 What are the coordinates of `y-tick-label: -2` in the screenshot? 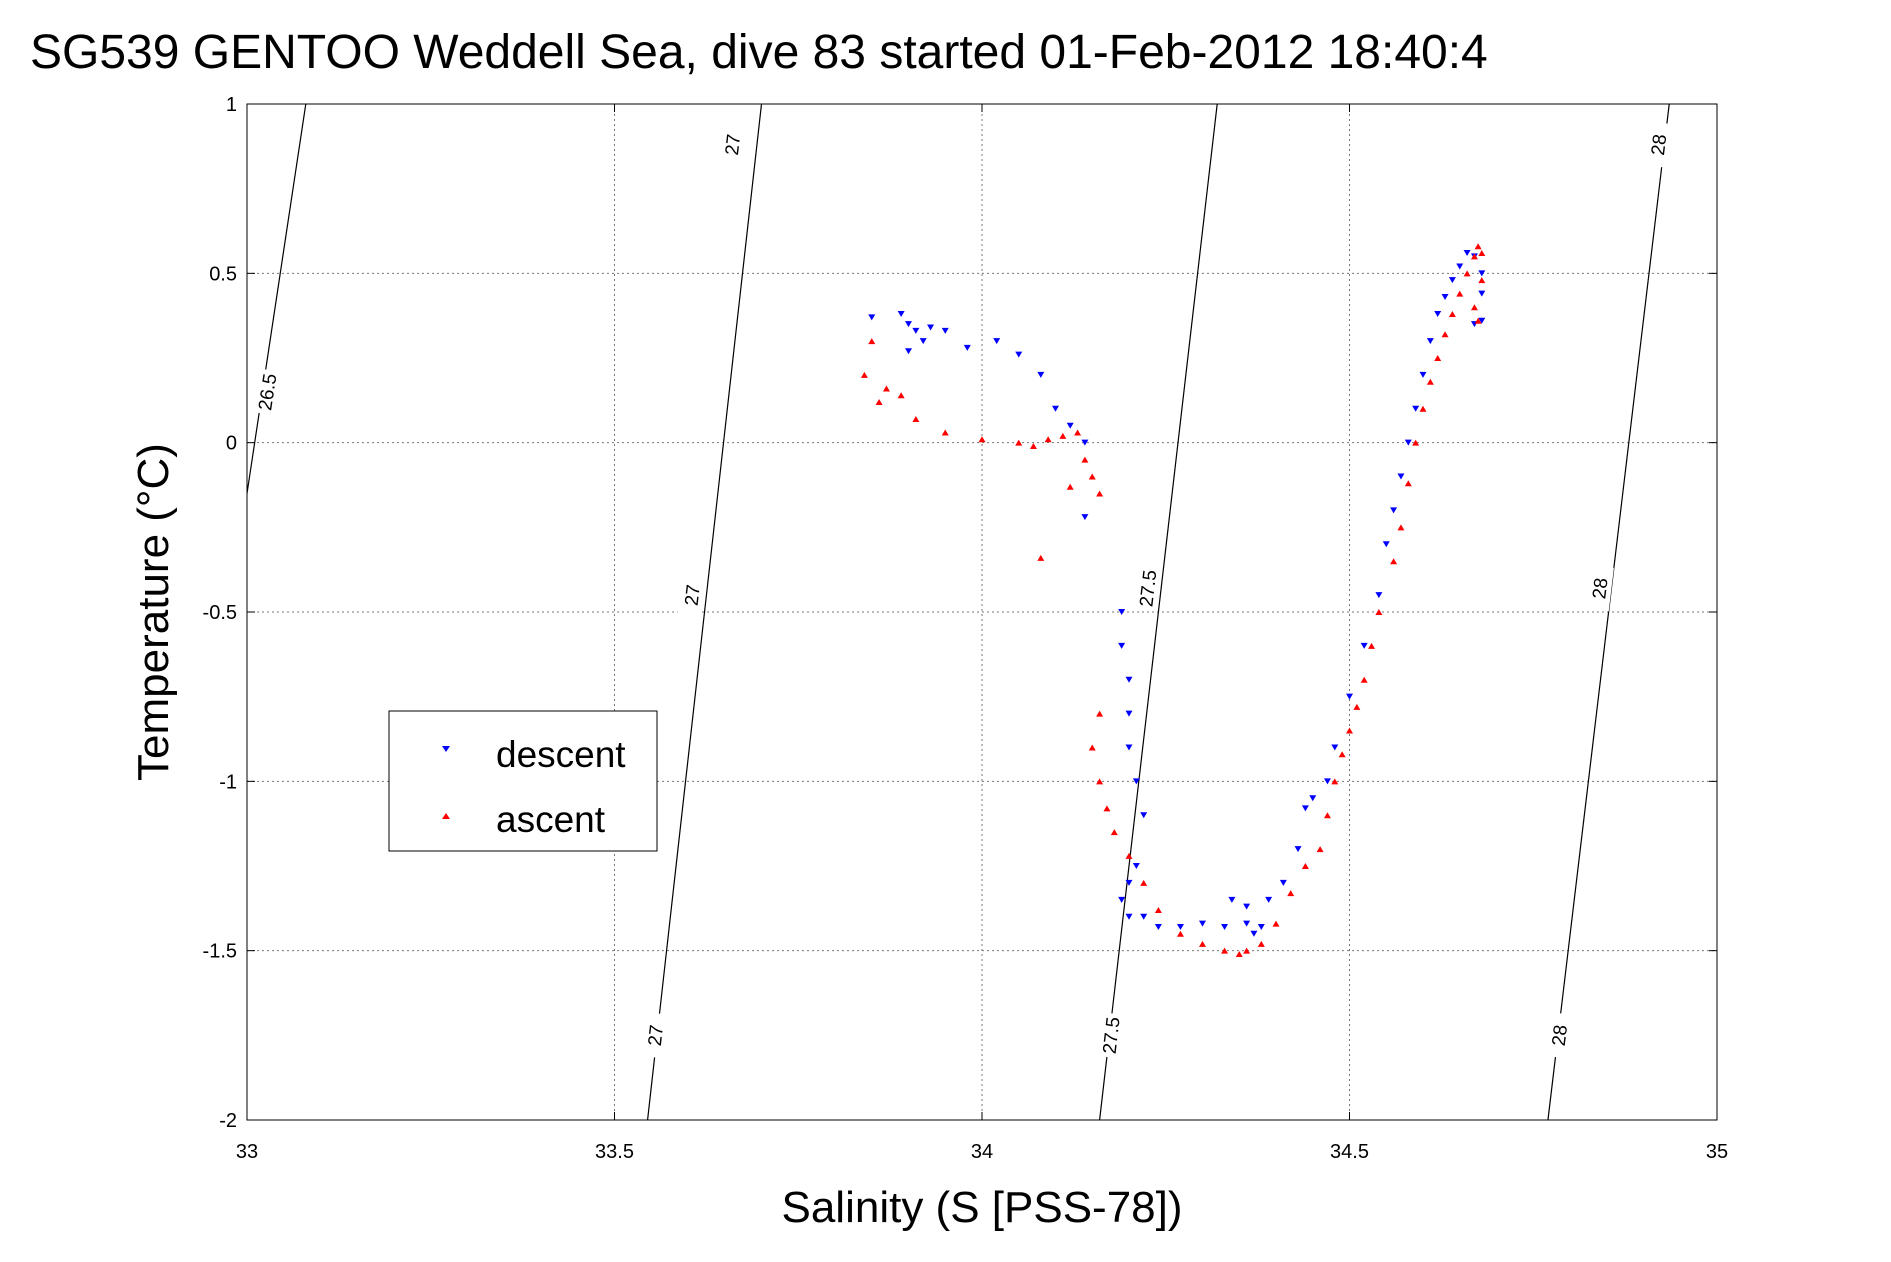 It's located at (228, 1121).